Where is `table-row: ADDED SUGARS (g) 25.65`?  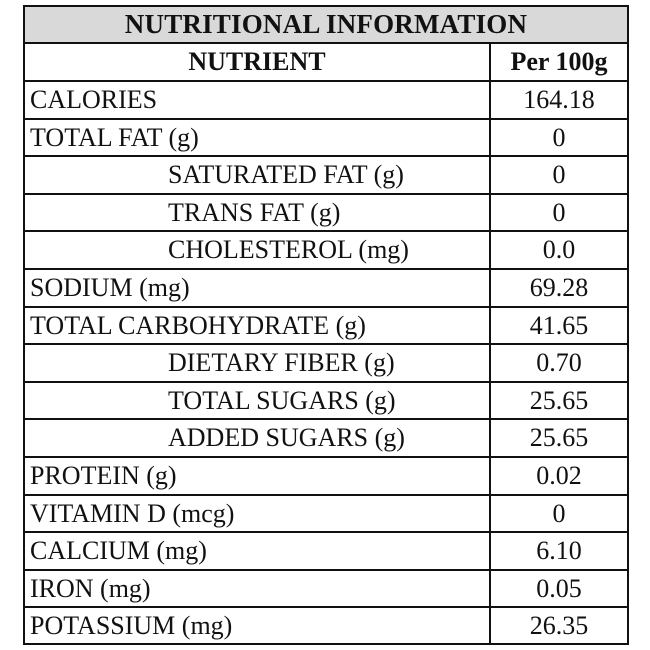 table-row: ADDED SUGARS (g) 25.65 is located at coordinates (326, 439).